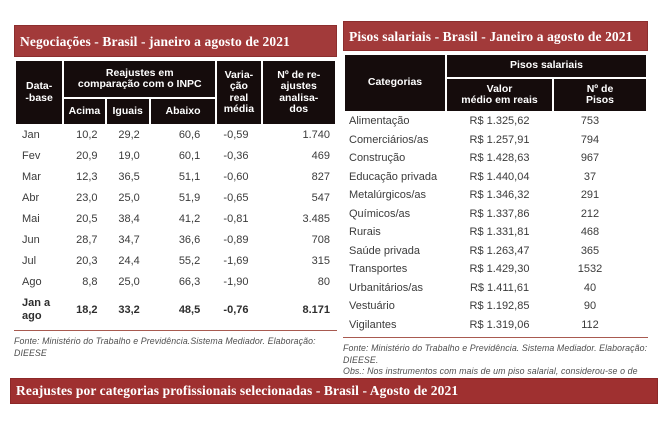 The image size is (666, 422). I want to click on table-row: Jul 20,3 24,4 55,2 -1,69 315, so click(175, 261).